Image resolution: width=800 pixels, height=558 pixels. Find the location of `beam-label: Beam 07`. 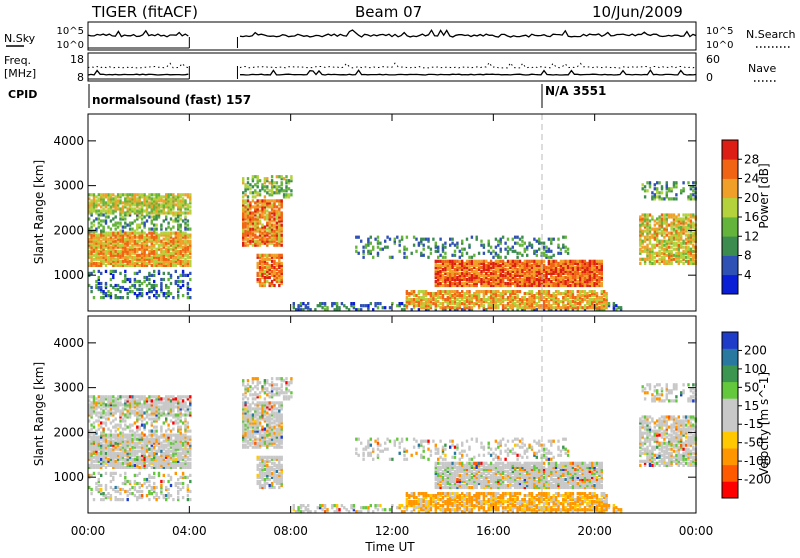

beam-label: Beam 07 is located at coordinates (388, 12).